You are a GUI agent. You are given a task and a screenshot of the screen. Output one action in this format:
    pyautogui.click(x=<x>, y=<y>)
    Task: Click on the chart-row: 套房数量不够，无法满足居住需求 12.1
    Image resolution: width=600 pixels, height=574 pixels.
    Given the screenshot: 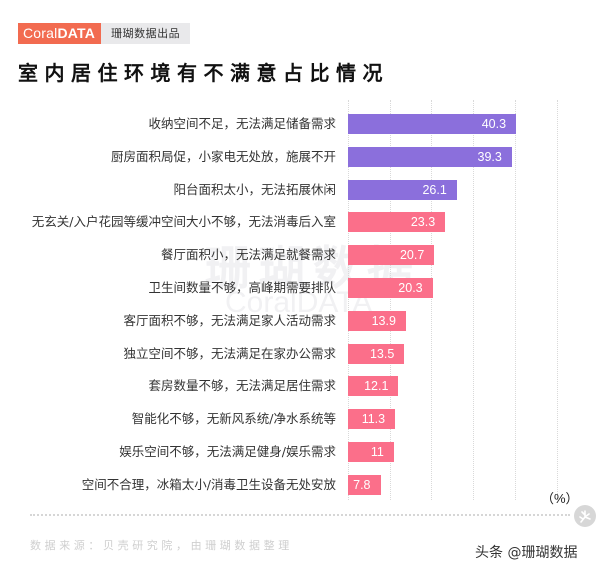 What is the action you would take?
    pyautogui.click(x=300, y=386)
    